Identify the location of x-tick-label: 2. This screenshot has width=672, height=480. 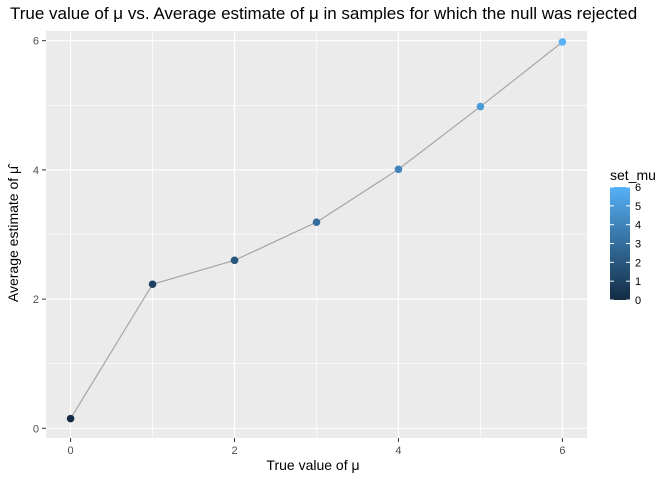
(234, 451).